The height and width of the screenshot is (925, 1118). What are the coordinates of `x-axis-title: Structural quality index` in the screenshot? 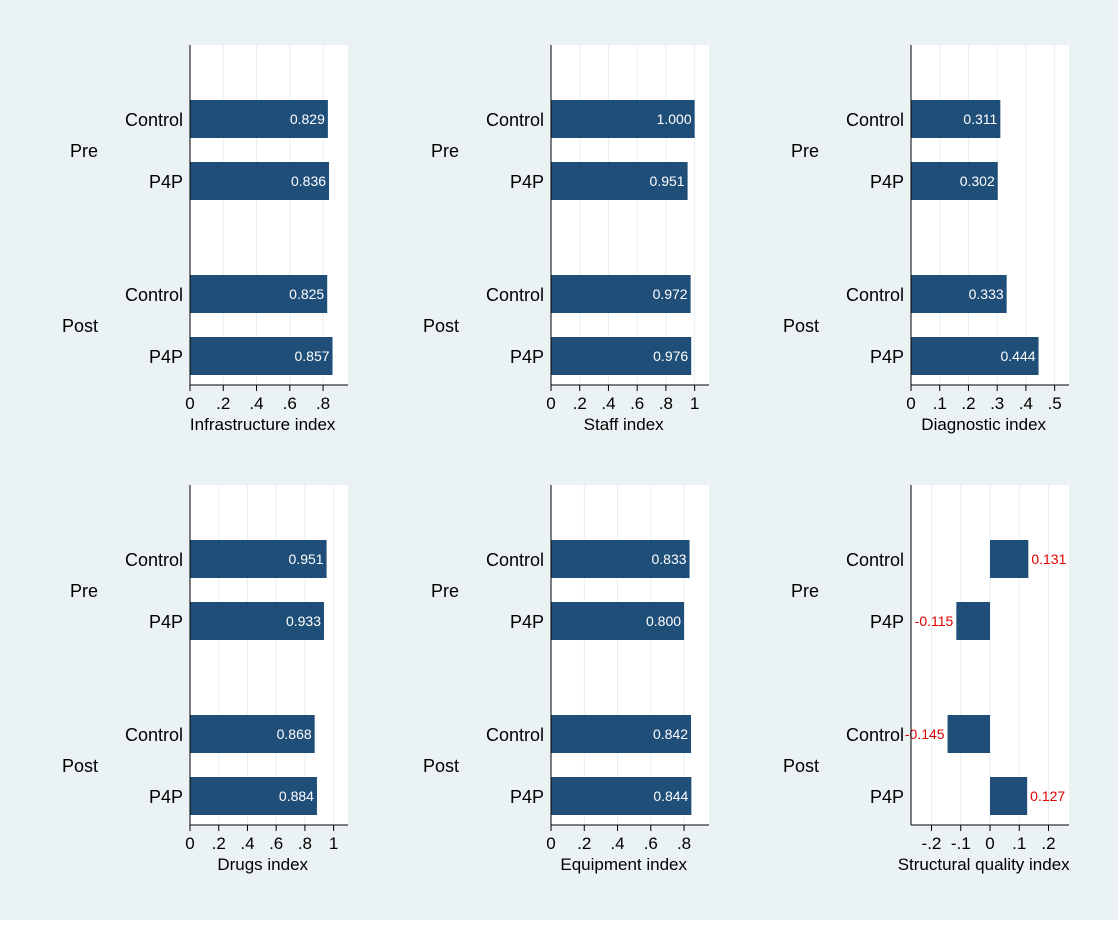 It's located at (984, 864).